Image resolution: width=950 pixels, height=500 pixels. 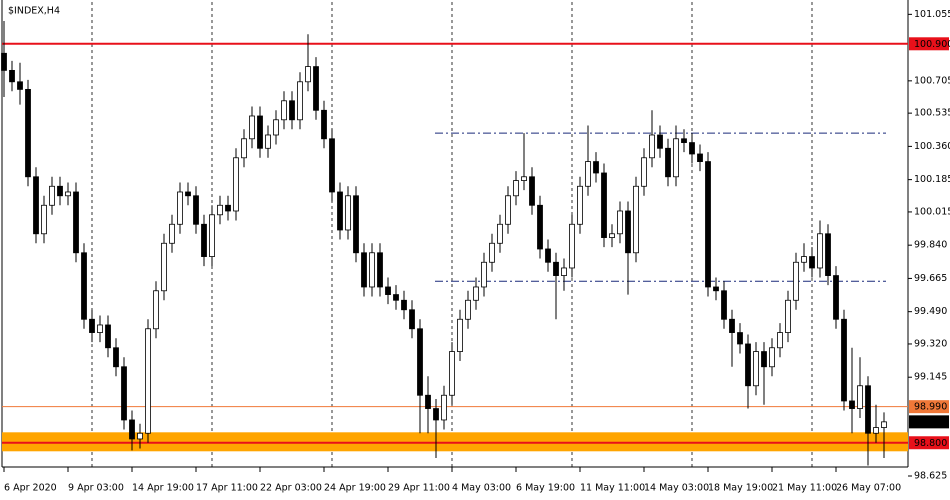 What do you see at coordinates (932, 179) in the screenshot?
I see `y-tick-label: 100.185` at bounding box center [932, 179].